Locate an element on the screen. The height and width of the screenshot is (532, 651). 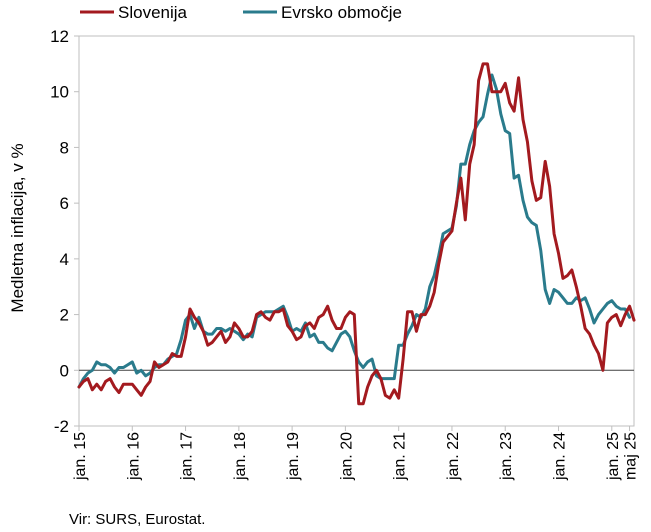
x-tick-label: jan. 22 is located at coordinates (453, 456).